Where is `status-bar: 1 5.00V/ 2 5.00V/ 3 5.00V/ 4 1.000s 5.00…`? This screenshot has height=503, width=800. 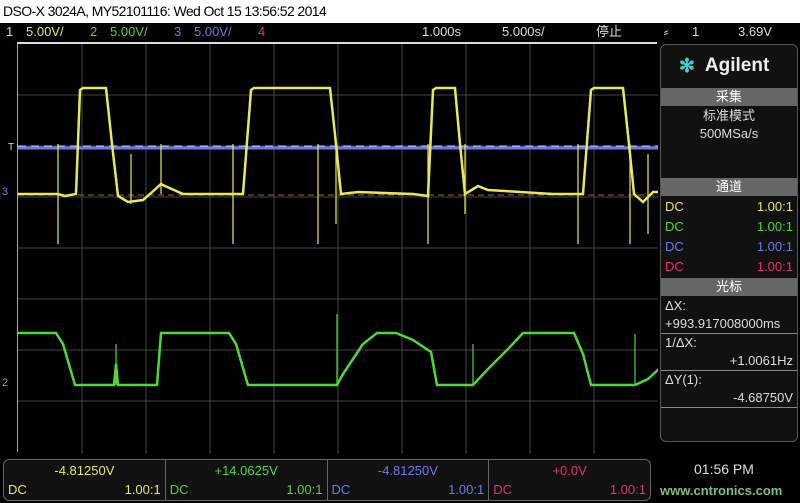 status-bar: 1 5.00V/ 2 5.00V/ 3 5.00V/ 4 1.000s 5.00… is located at coordinates (400, 32).